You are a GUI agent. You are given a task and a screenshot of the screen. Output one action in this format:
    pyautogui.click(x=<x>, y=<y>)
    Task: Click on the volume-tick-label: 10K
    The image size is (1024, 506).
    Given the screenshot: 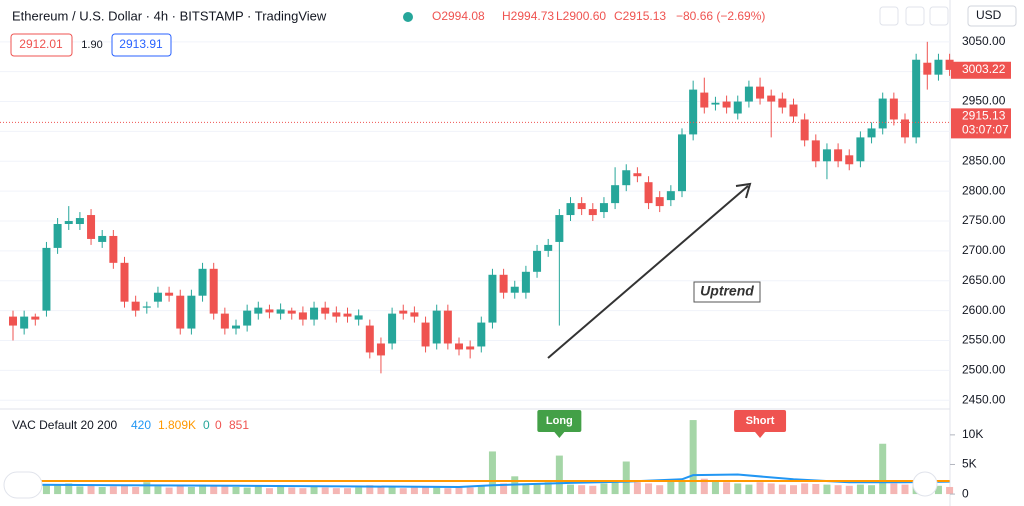 What is the action you would take?
    pyautogui.click(x=972, y=434)
    